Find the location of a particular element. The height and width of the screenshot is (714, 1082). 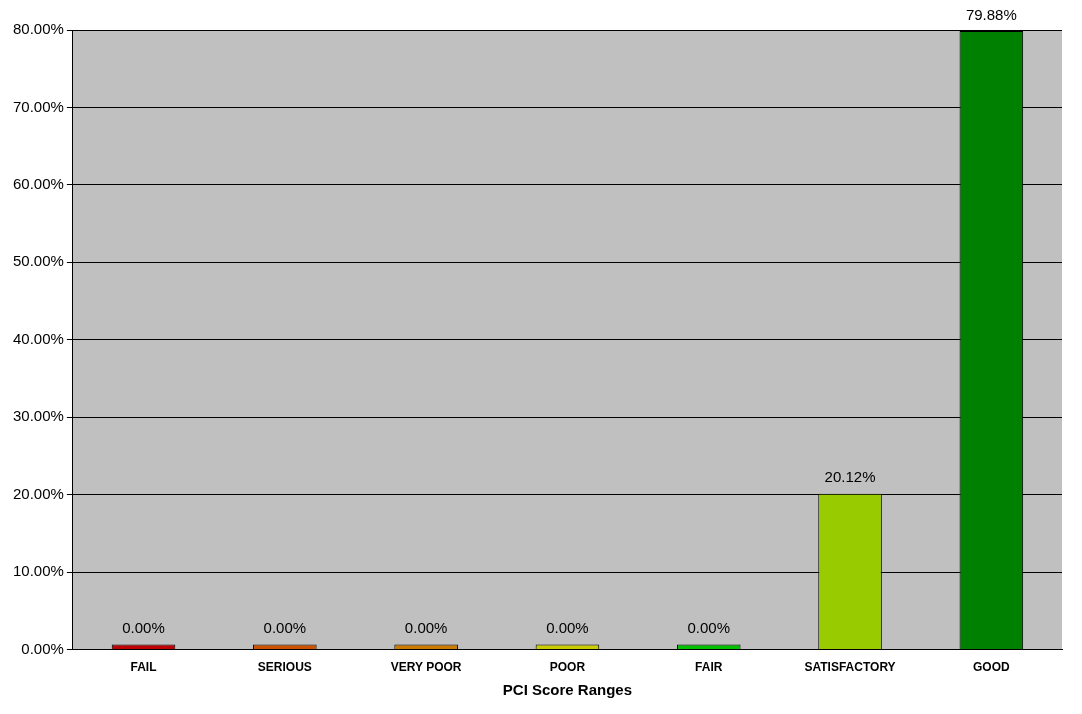

data-label: 79.88% is located at coordinates (991, 14).